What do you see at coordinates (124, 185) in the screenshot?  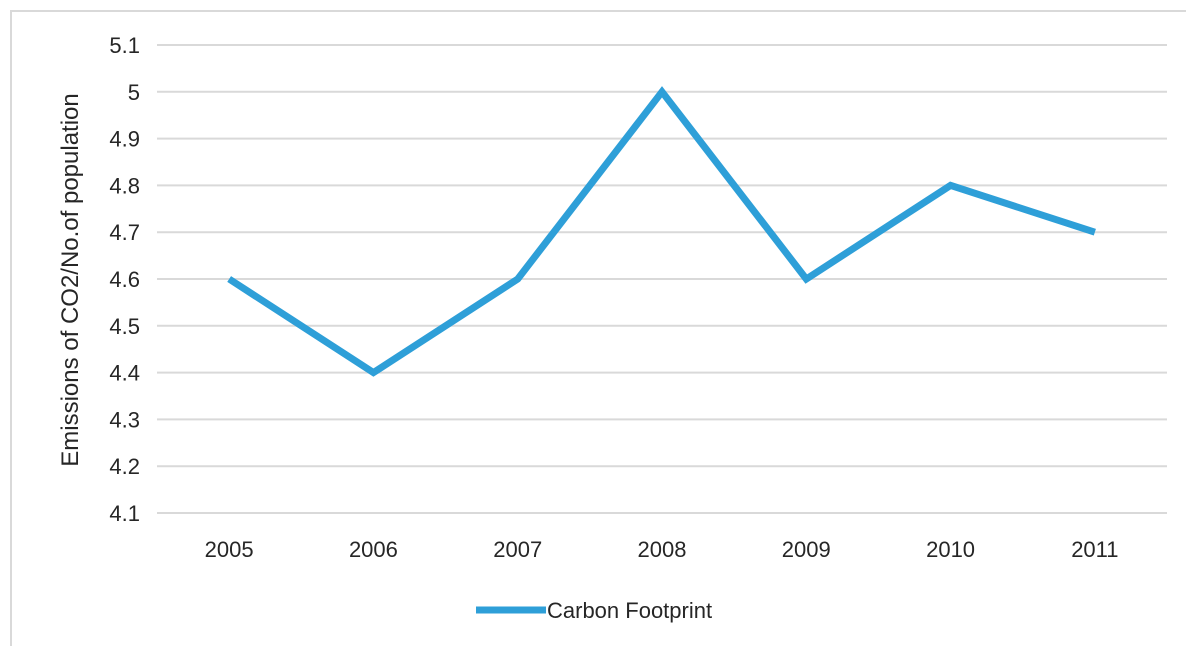 I see `y-tick-label: 4.8` at bounding box center [124, 185].